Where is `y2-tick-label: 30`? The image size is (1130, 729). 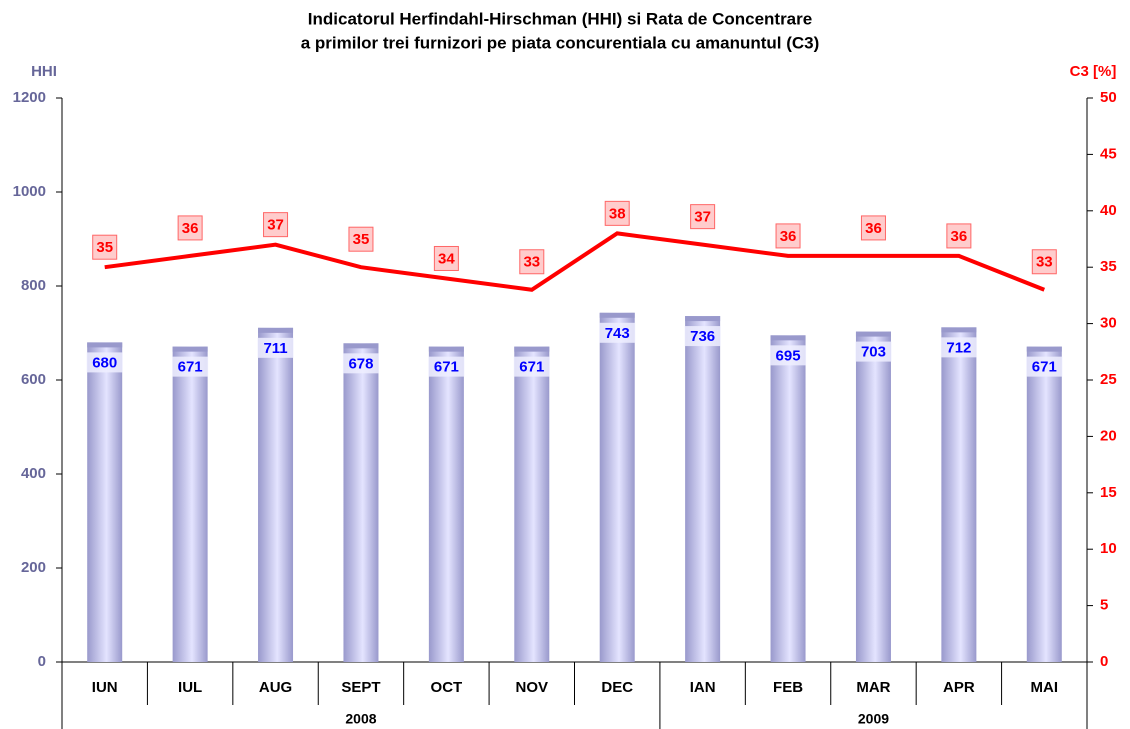
y2-tick-label: 30 is located at coordinates (1108, 323).